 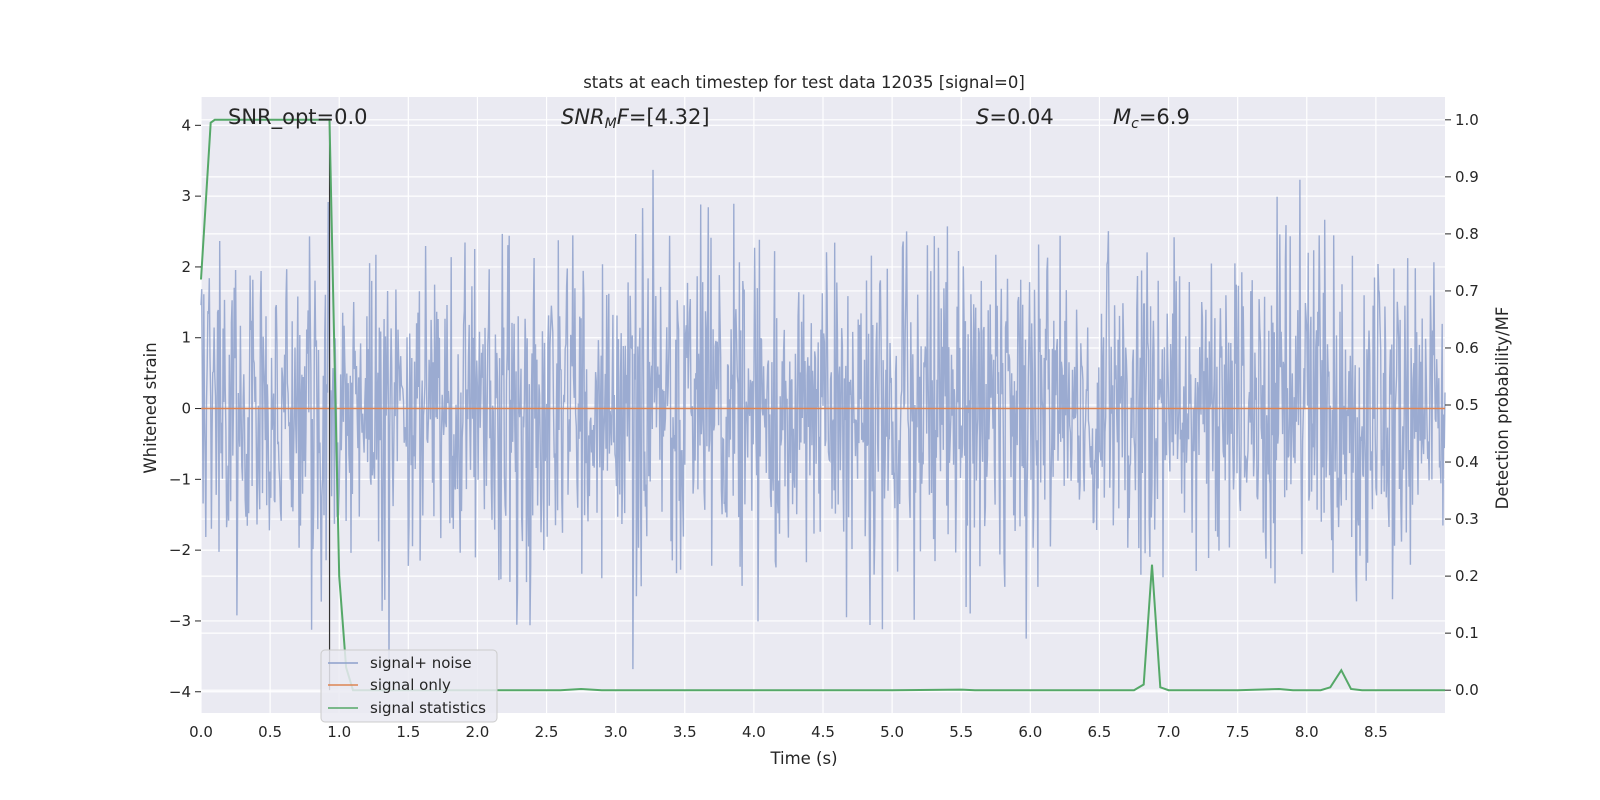 What do you see at coordinates (408, 732) in the screenshot?
I see `x-tick-label: 1.5` at bounding box center [408, 732].